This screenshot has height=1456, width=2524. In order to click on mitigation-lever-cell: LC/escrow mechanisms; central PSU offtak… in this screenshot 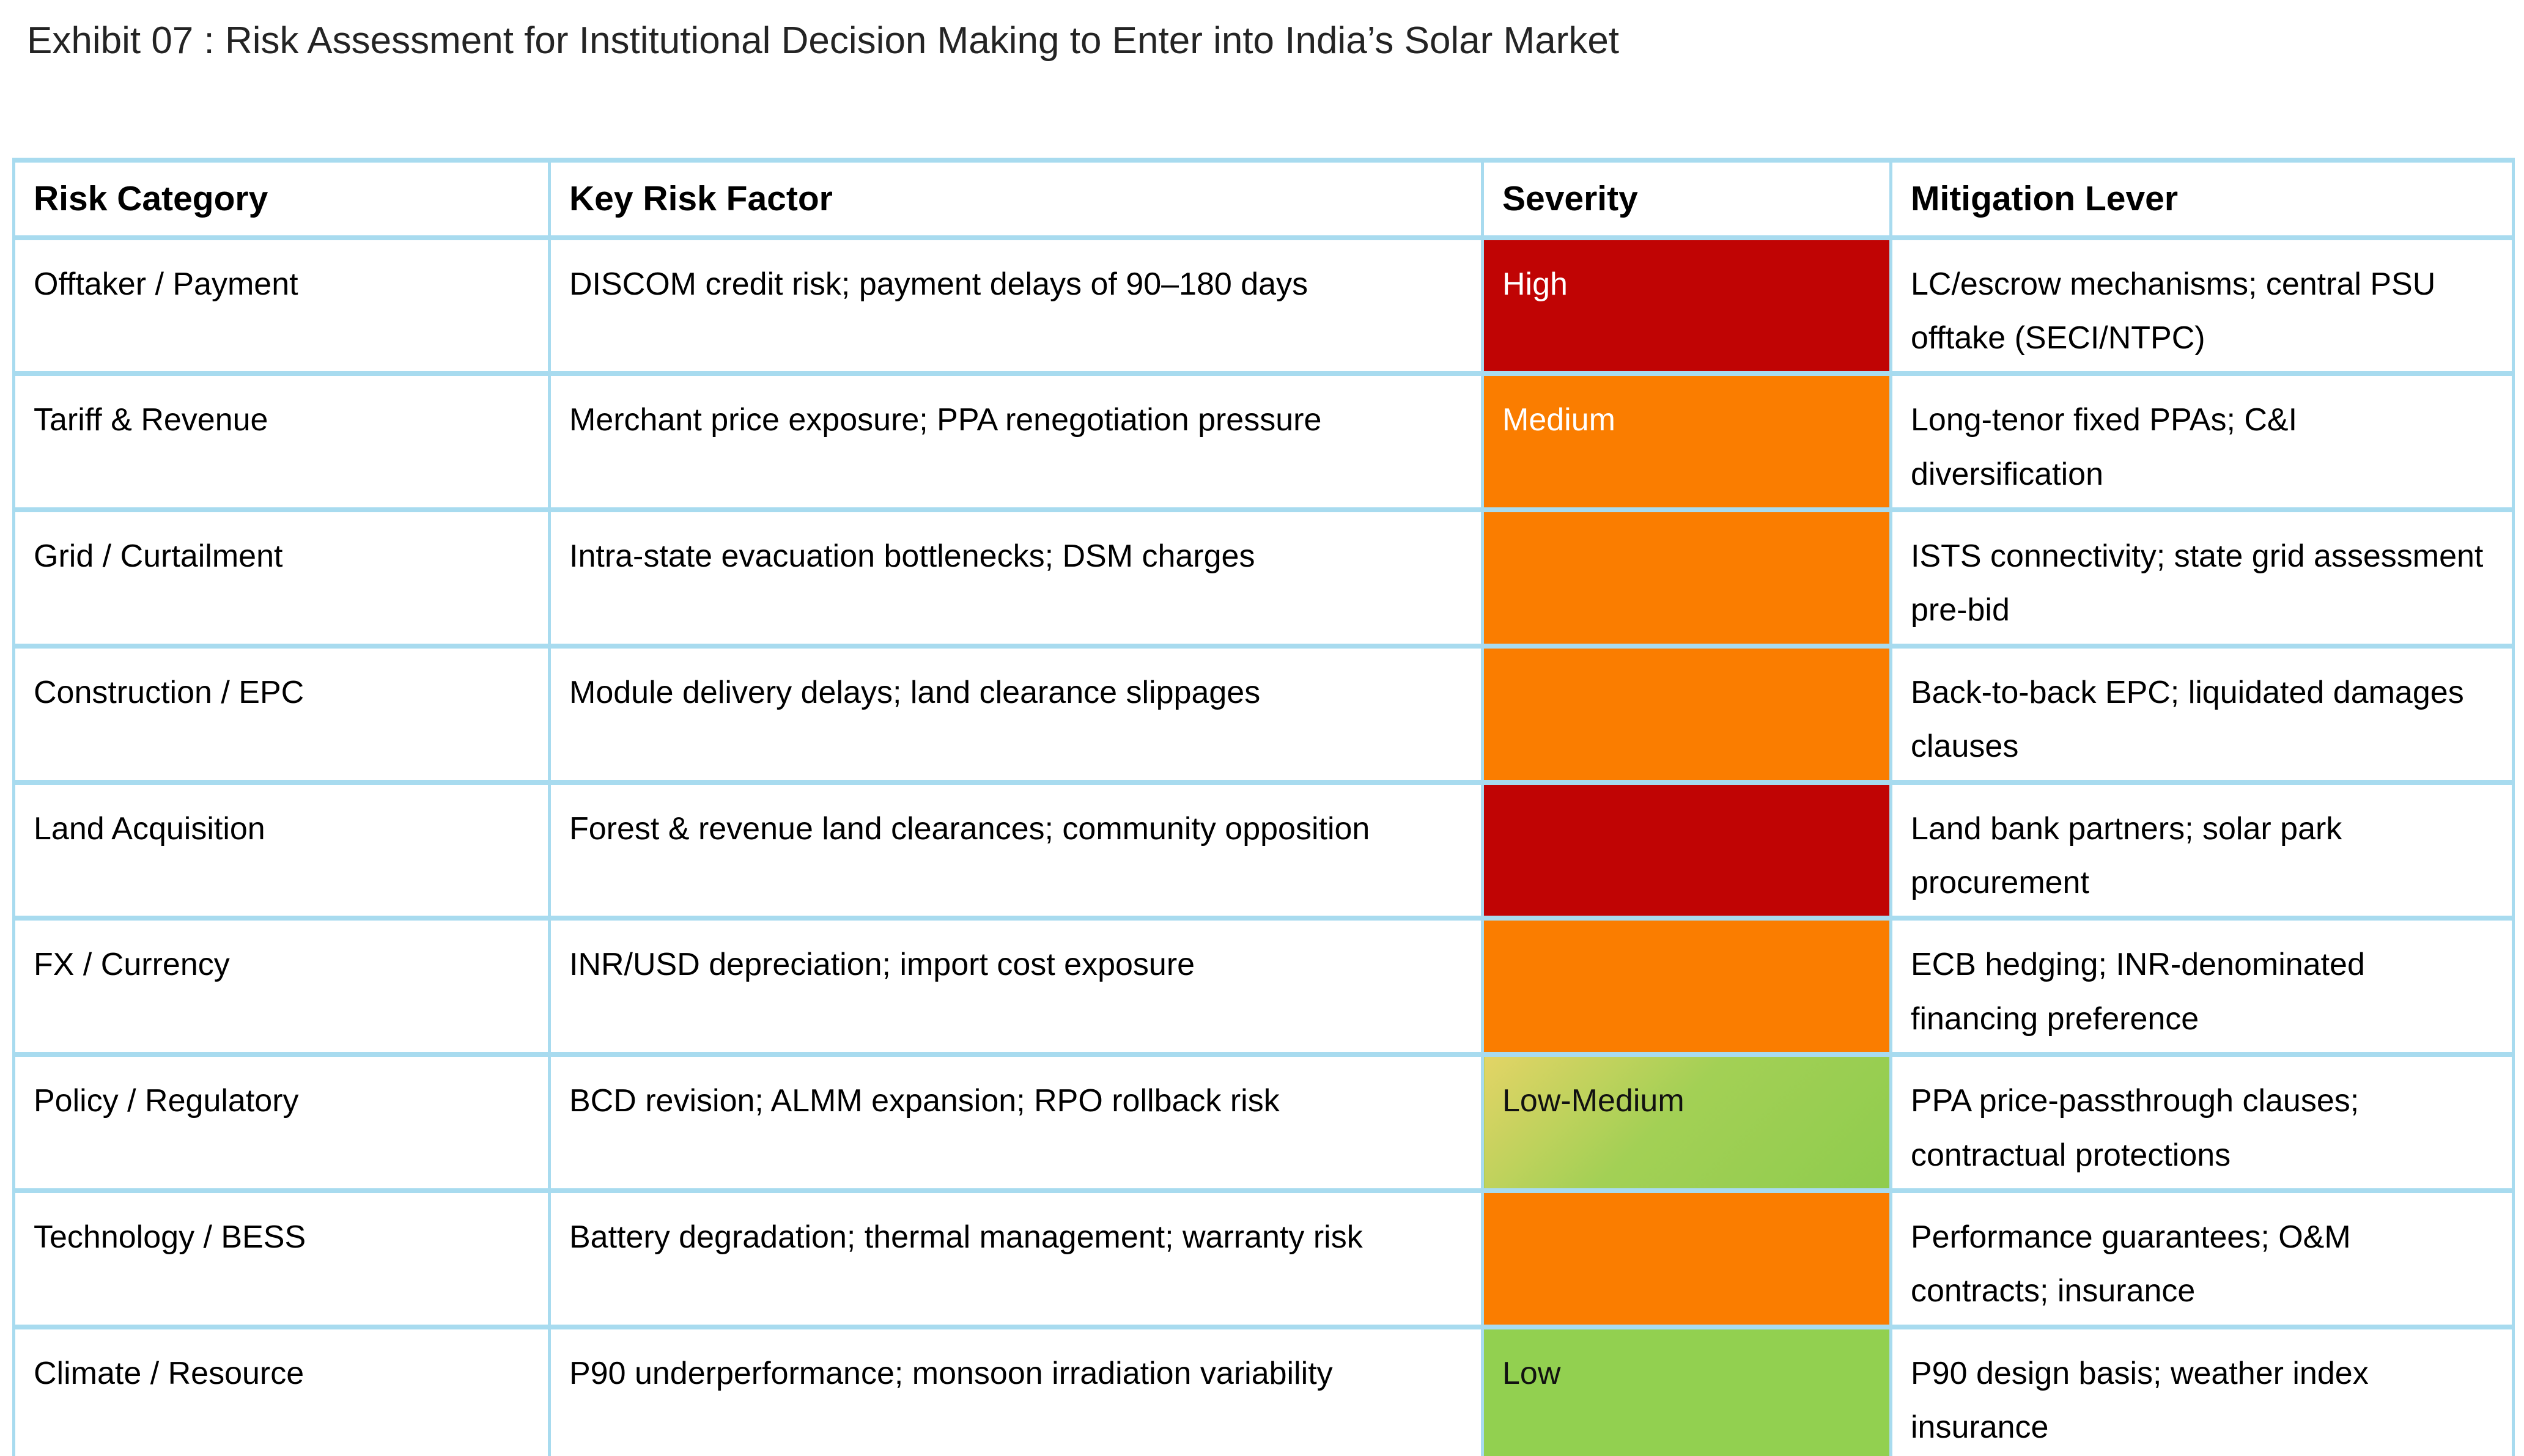, I will do `click(2202, 306)`.